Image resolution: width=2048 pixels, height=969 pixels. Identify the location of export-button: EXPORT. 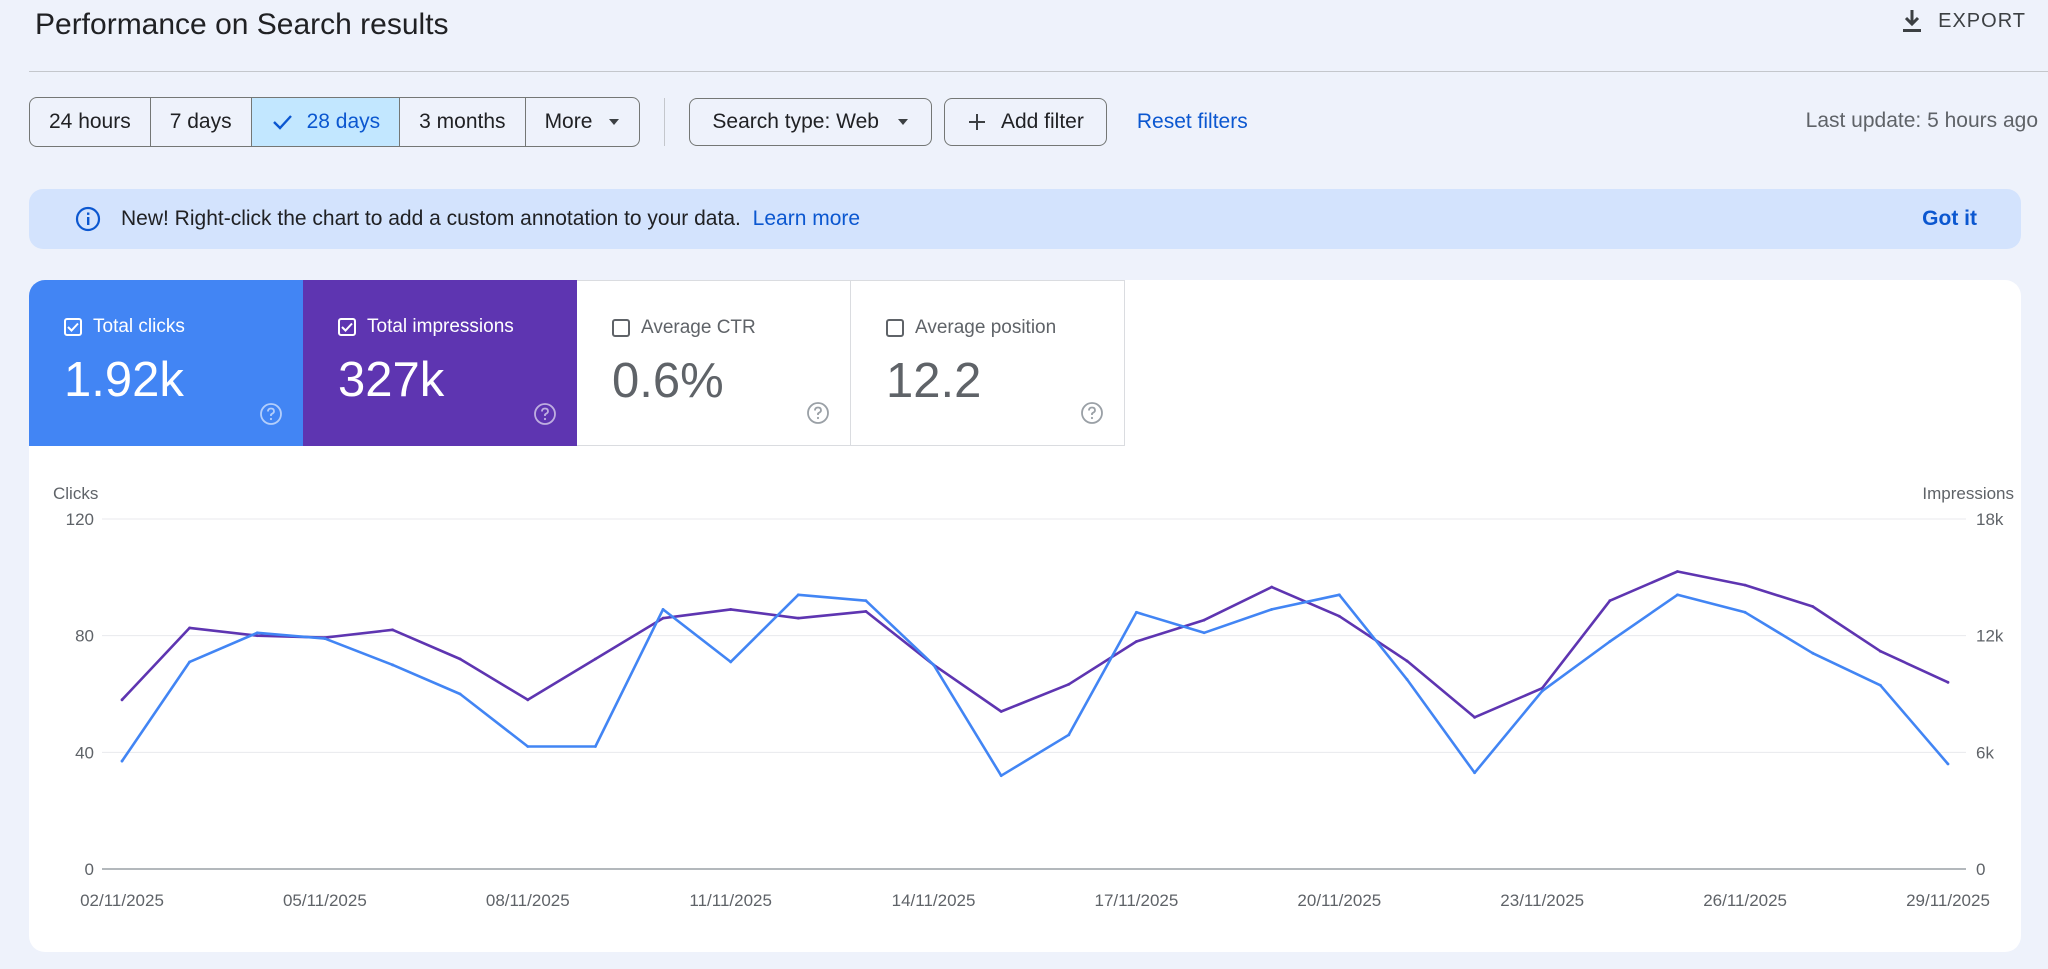
(1963, 21).